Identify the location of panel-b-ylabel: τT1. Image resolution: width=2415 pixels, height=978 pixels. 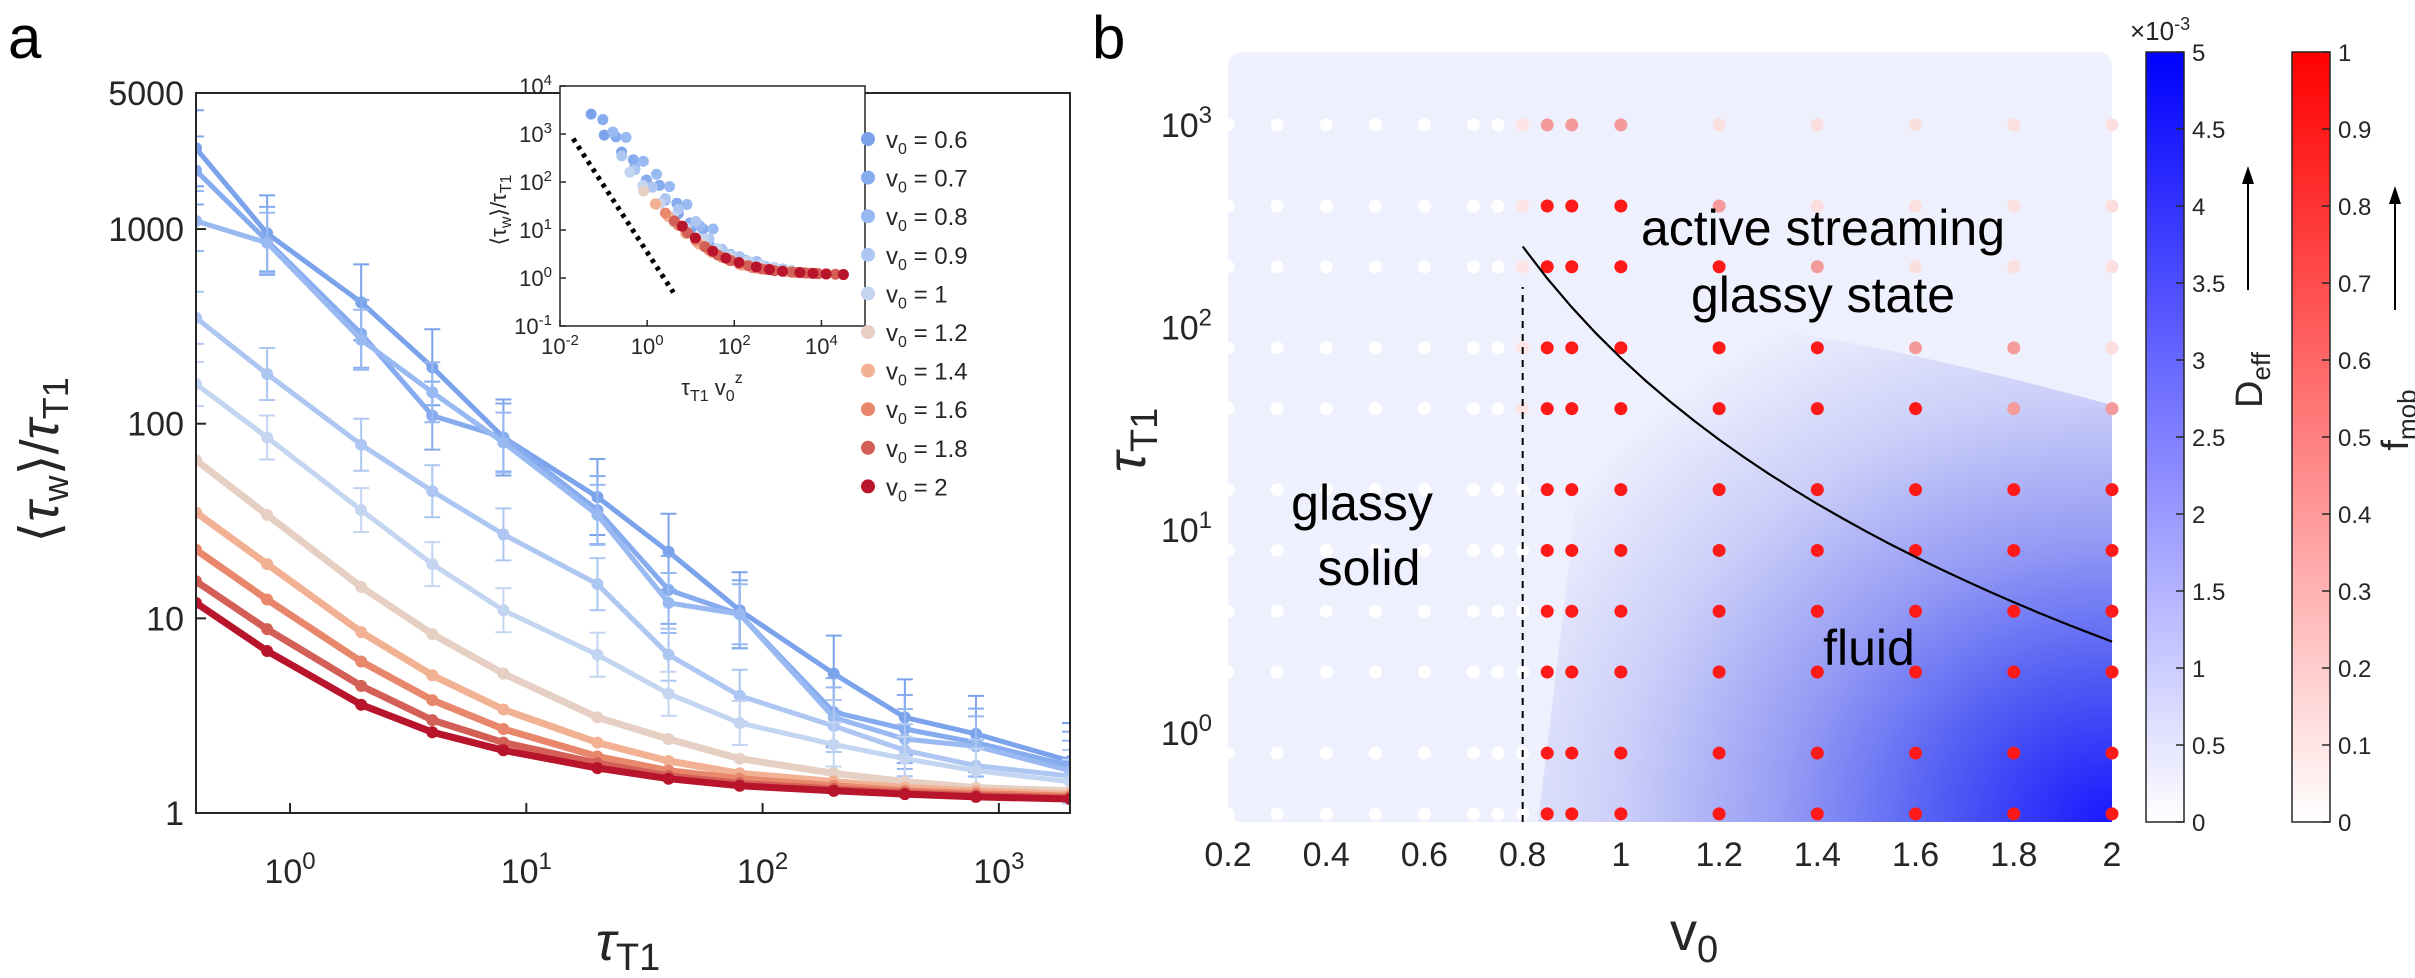
(1131, 440).